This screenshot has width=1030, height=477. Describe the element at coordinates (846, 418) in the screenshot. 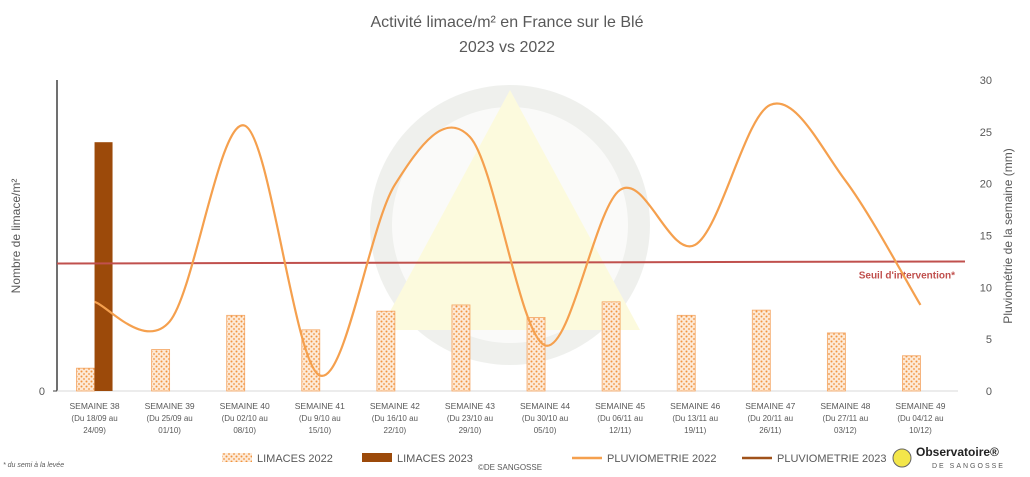

I see `x-tick-label: (Du 27/11 au` at that location.